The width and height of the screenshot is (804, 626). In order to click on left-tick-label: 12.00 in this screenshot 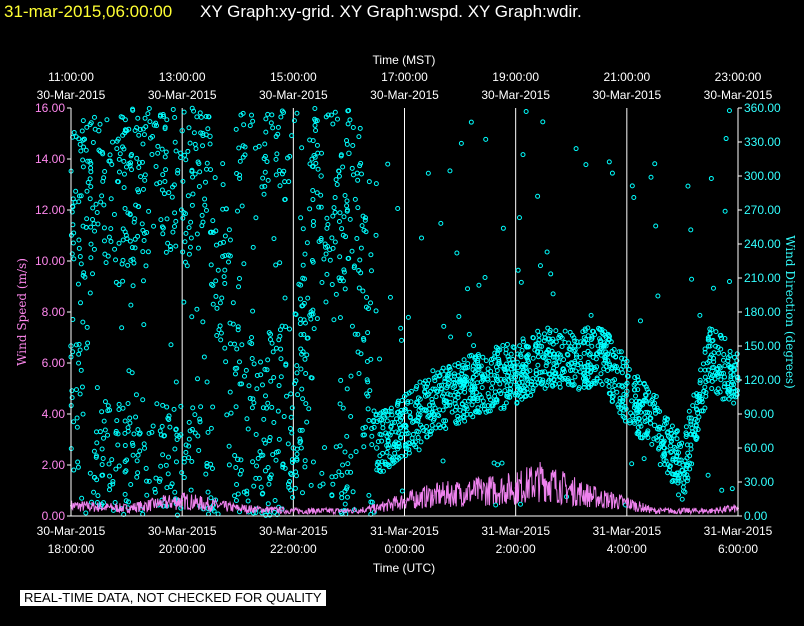, I will do `click(50, 210)`.